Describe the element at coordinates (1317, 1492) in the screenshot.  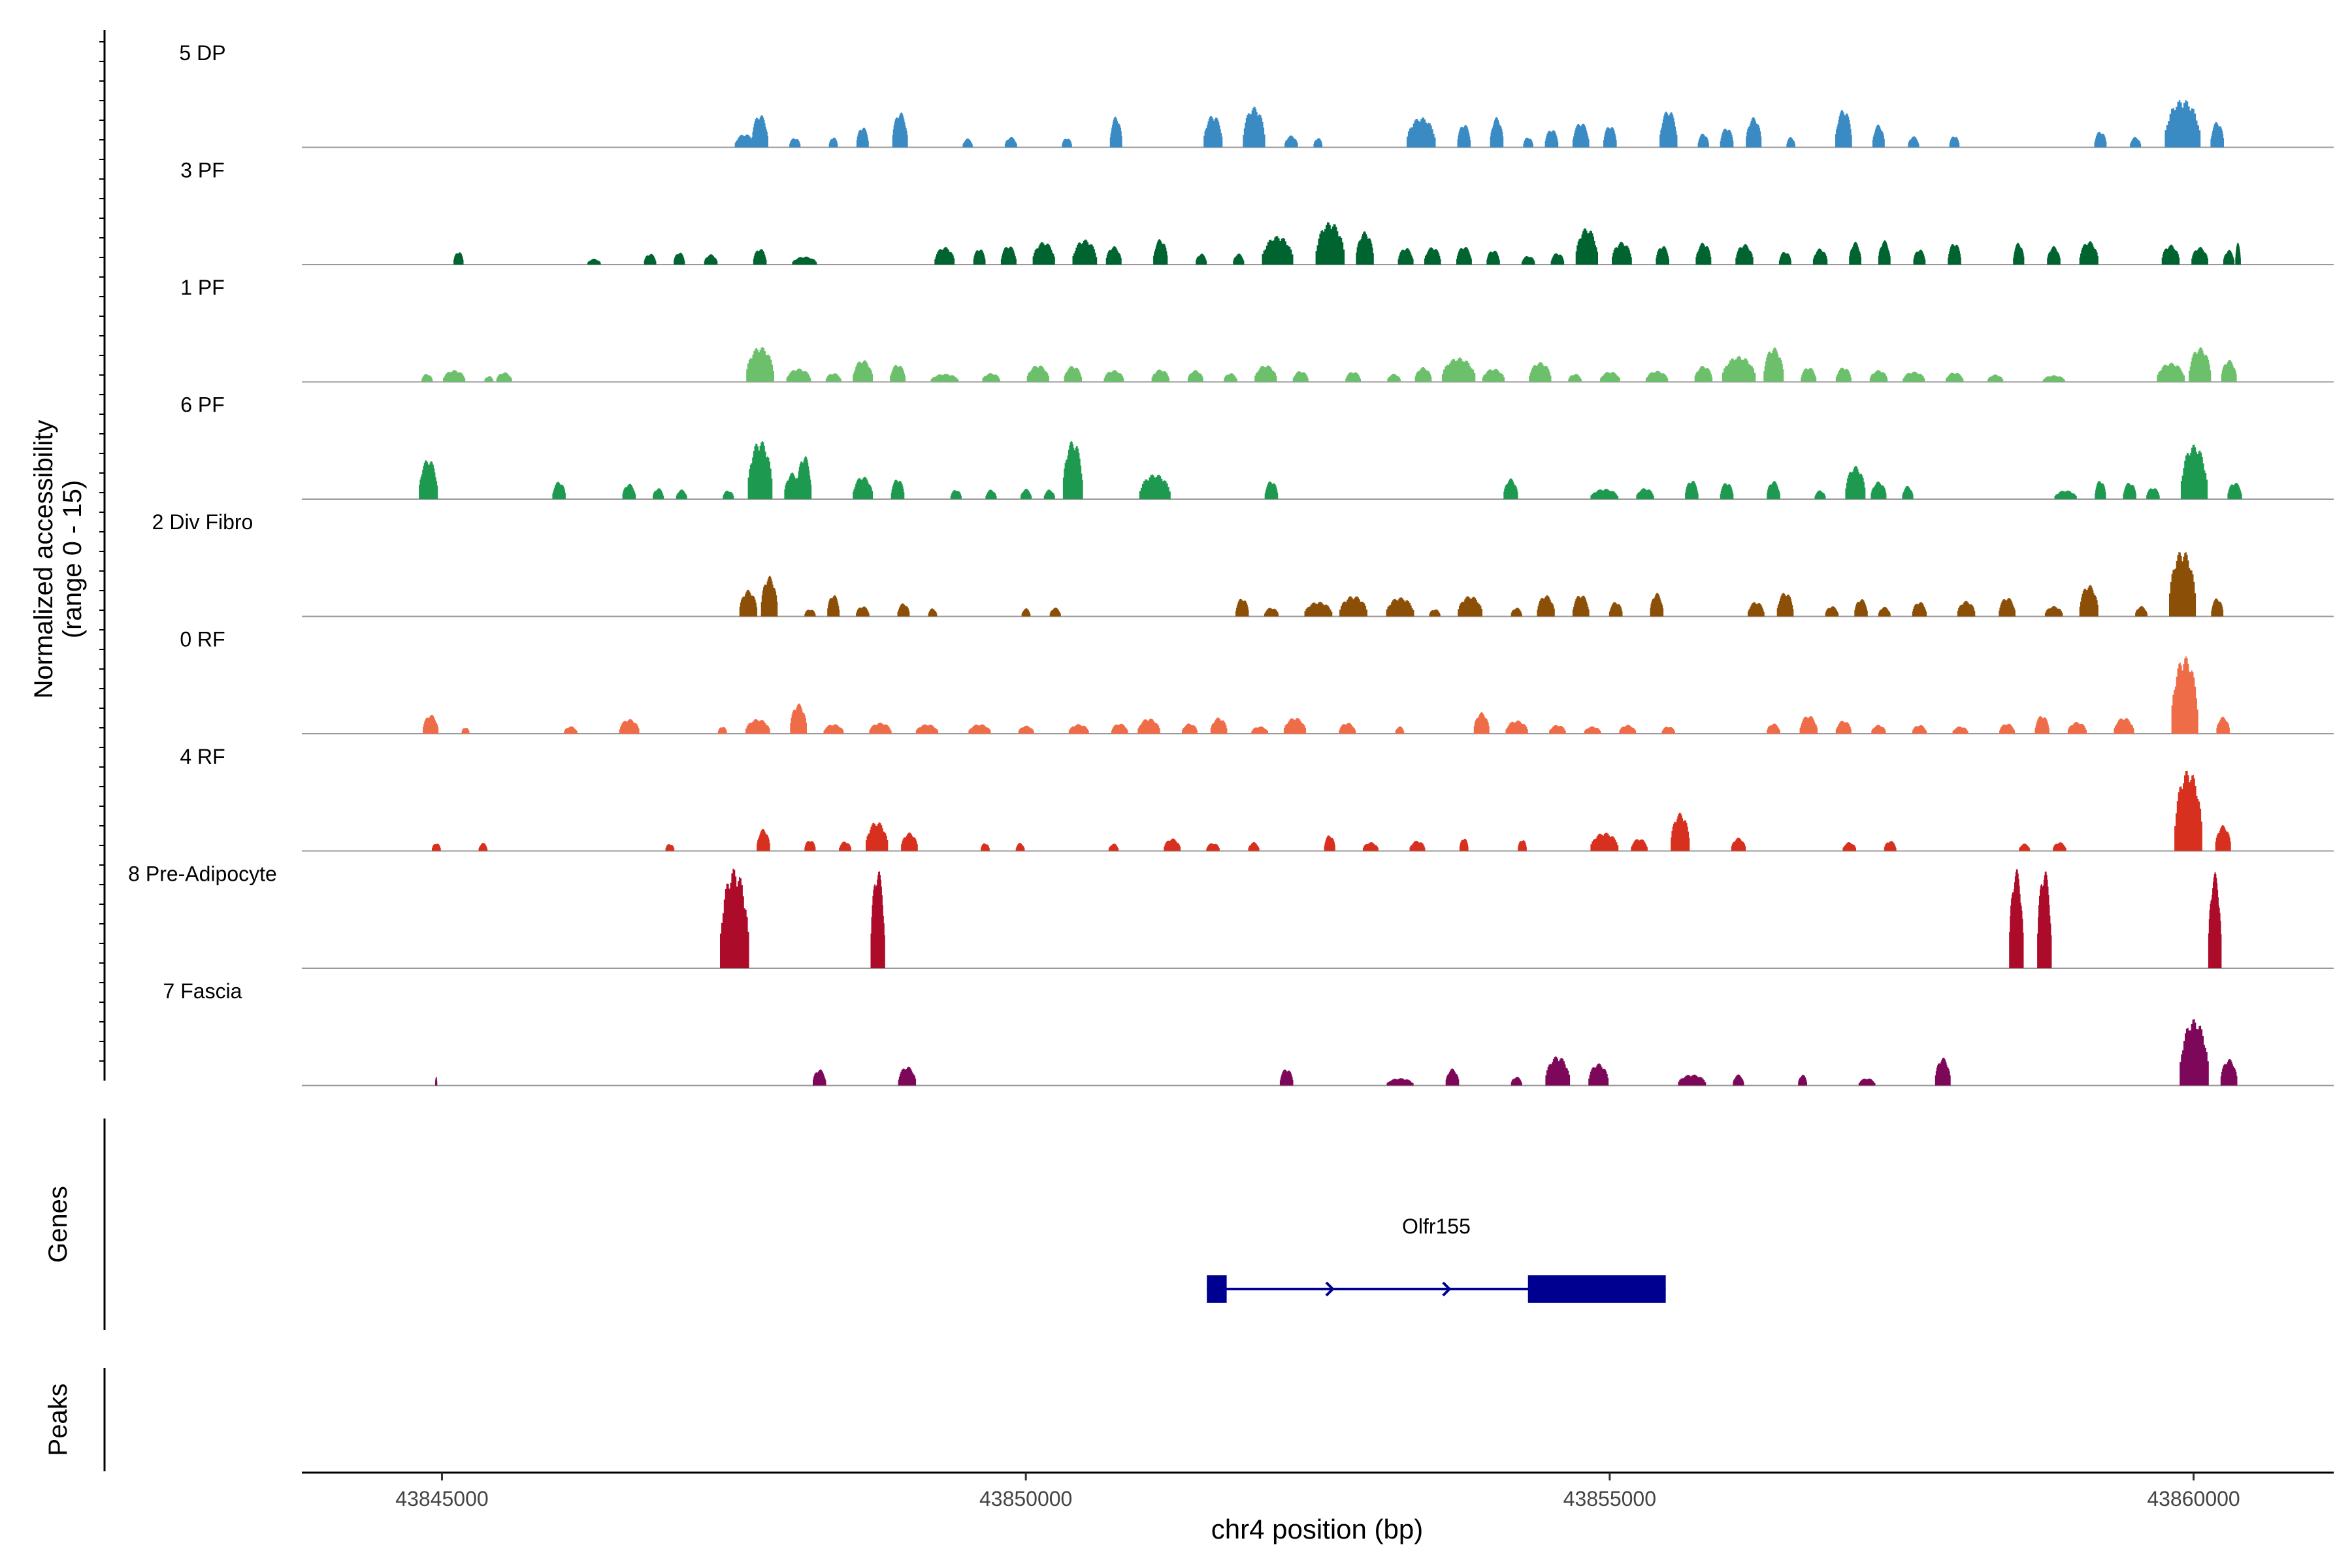
I see `x-axis-ticks: 43845000 43850000 43855000 43860000` at that location.